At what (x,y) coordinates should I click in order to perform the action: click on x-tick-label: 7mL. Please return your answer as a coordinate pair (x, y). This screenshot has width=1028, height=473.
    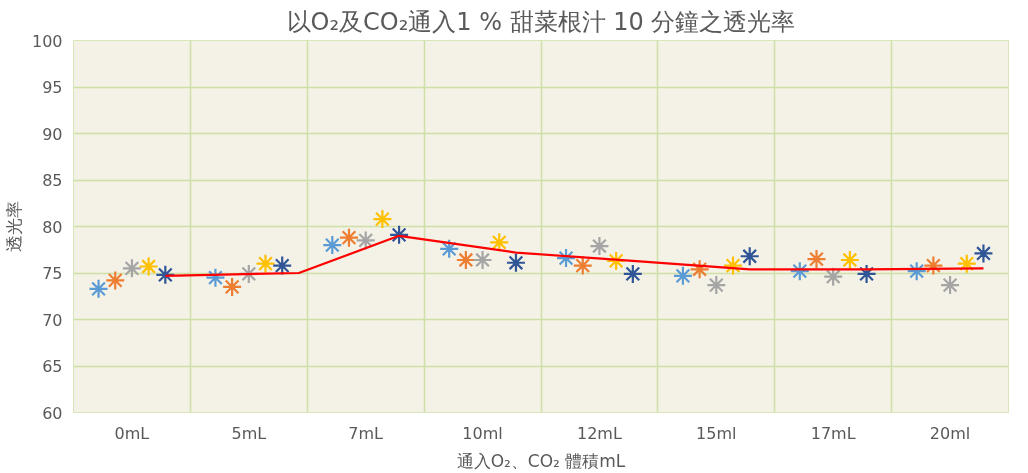
    Looking at the image, I should click on (366, 433).